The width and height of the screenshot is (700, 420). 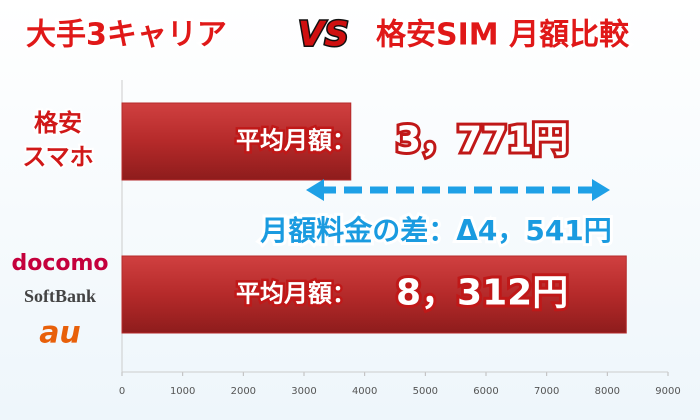 What do you see at coordinates (485, 391) in the screenshot?
I see `x-tick-label: 6000` at bounding box center [485, 391].